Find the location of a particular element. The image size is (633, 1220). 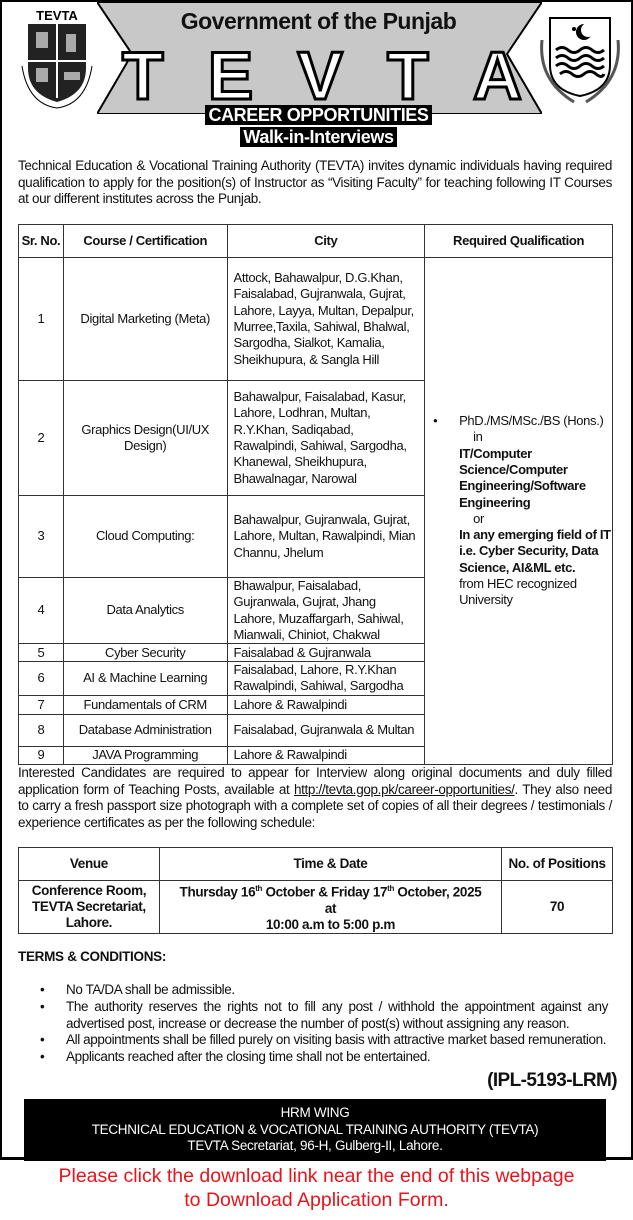

venue-line: Lahore. is located at coordinates (89, 923).